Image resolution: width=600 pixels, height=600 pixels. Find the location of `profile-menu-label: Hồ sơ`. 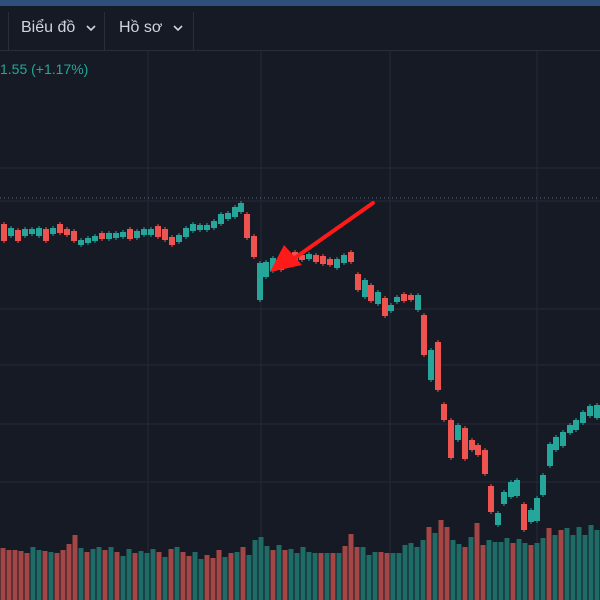

profile-menu-label: Hồ sơ is located at coordinates (141, 27).